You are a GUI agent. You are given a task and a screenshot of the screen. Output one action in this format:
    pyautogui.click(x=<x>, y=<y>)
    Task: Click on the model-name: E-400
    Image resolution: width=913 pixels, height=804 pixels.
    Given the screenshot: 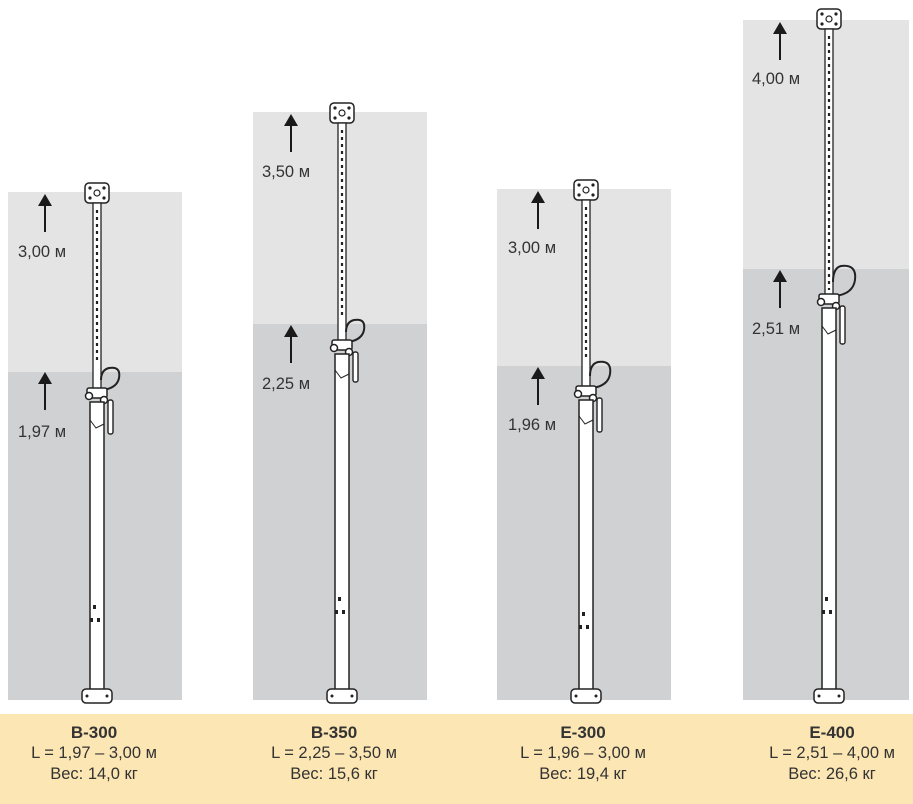 What is the action you would take?
    pyautogui.click(x=832, y=732)
    